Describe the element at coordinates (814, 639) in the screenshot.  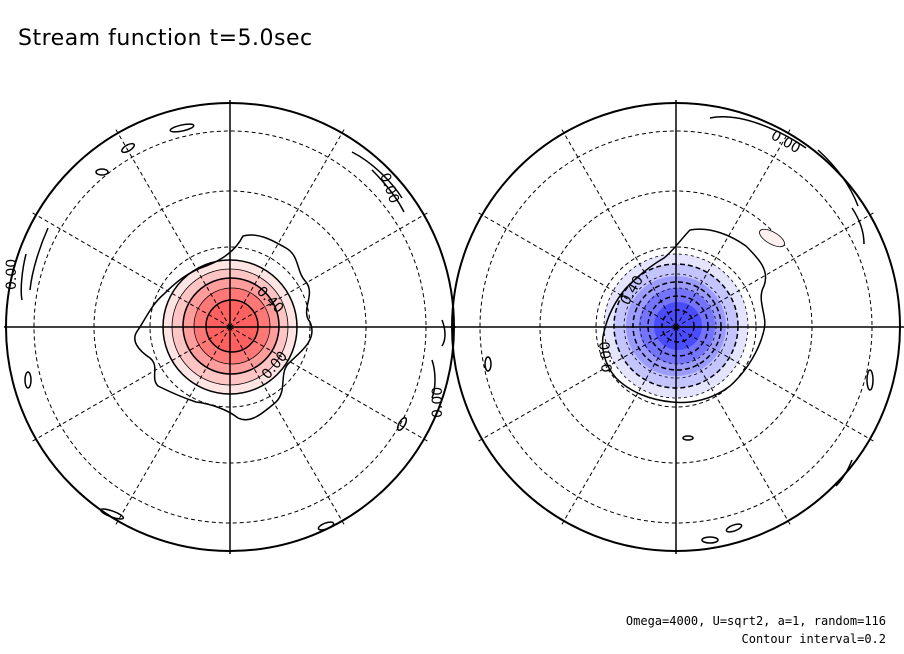
I see `footer-contour-interval: Contour interval=0.2` at that location.